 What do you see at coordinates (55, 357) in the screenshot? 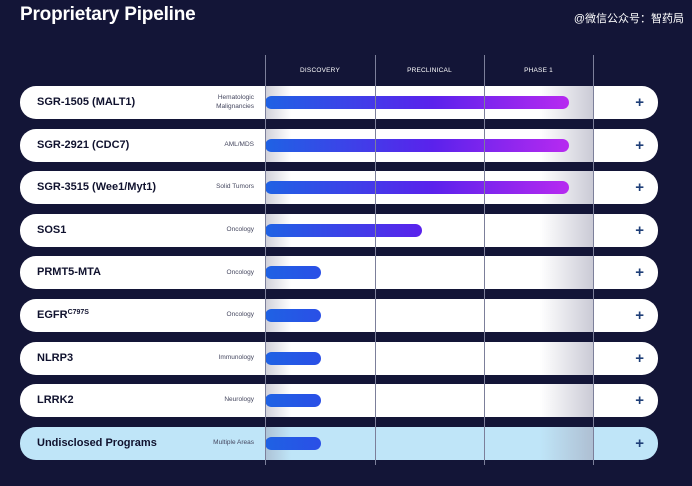
I see `program-name: NLRP3` at bounding box center [55, 357].